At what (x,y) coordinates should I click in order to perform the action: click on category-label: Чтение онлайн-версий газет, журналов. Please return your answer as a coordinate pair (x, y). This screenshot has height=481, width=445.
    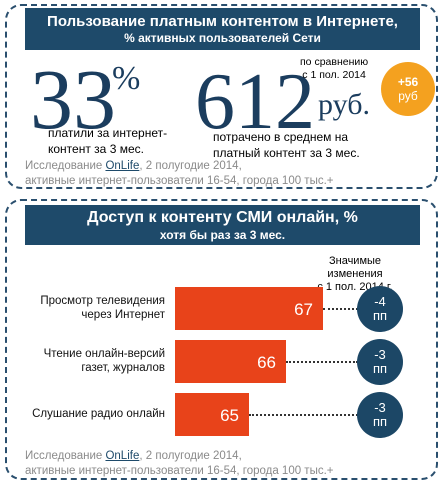
    Looking at the image, I should click on (104, 361).